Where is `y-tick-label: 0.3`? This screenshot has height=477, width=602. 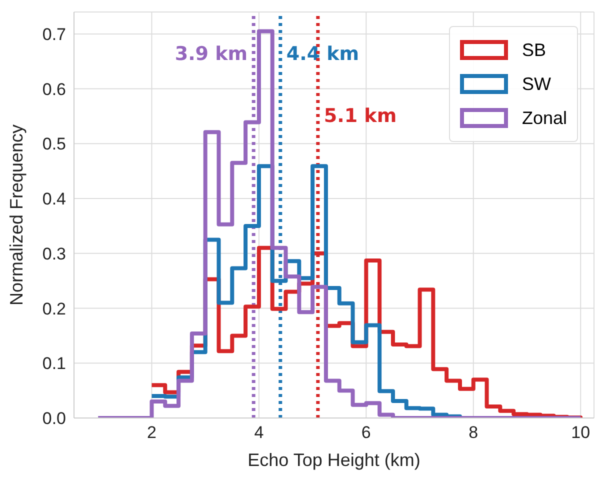
y-tick-label: 0.3 is located at coordinates (54, 254).